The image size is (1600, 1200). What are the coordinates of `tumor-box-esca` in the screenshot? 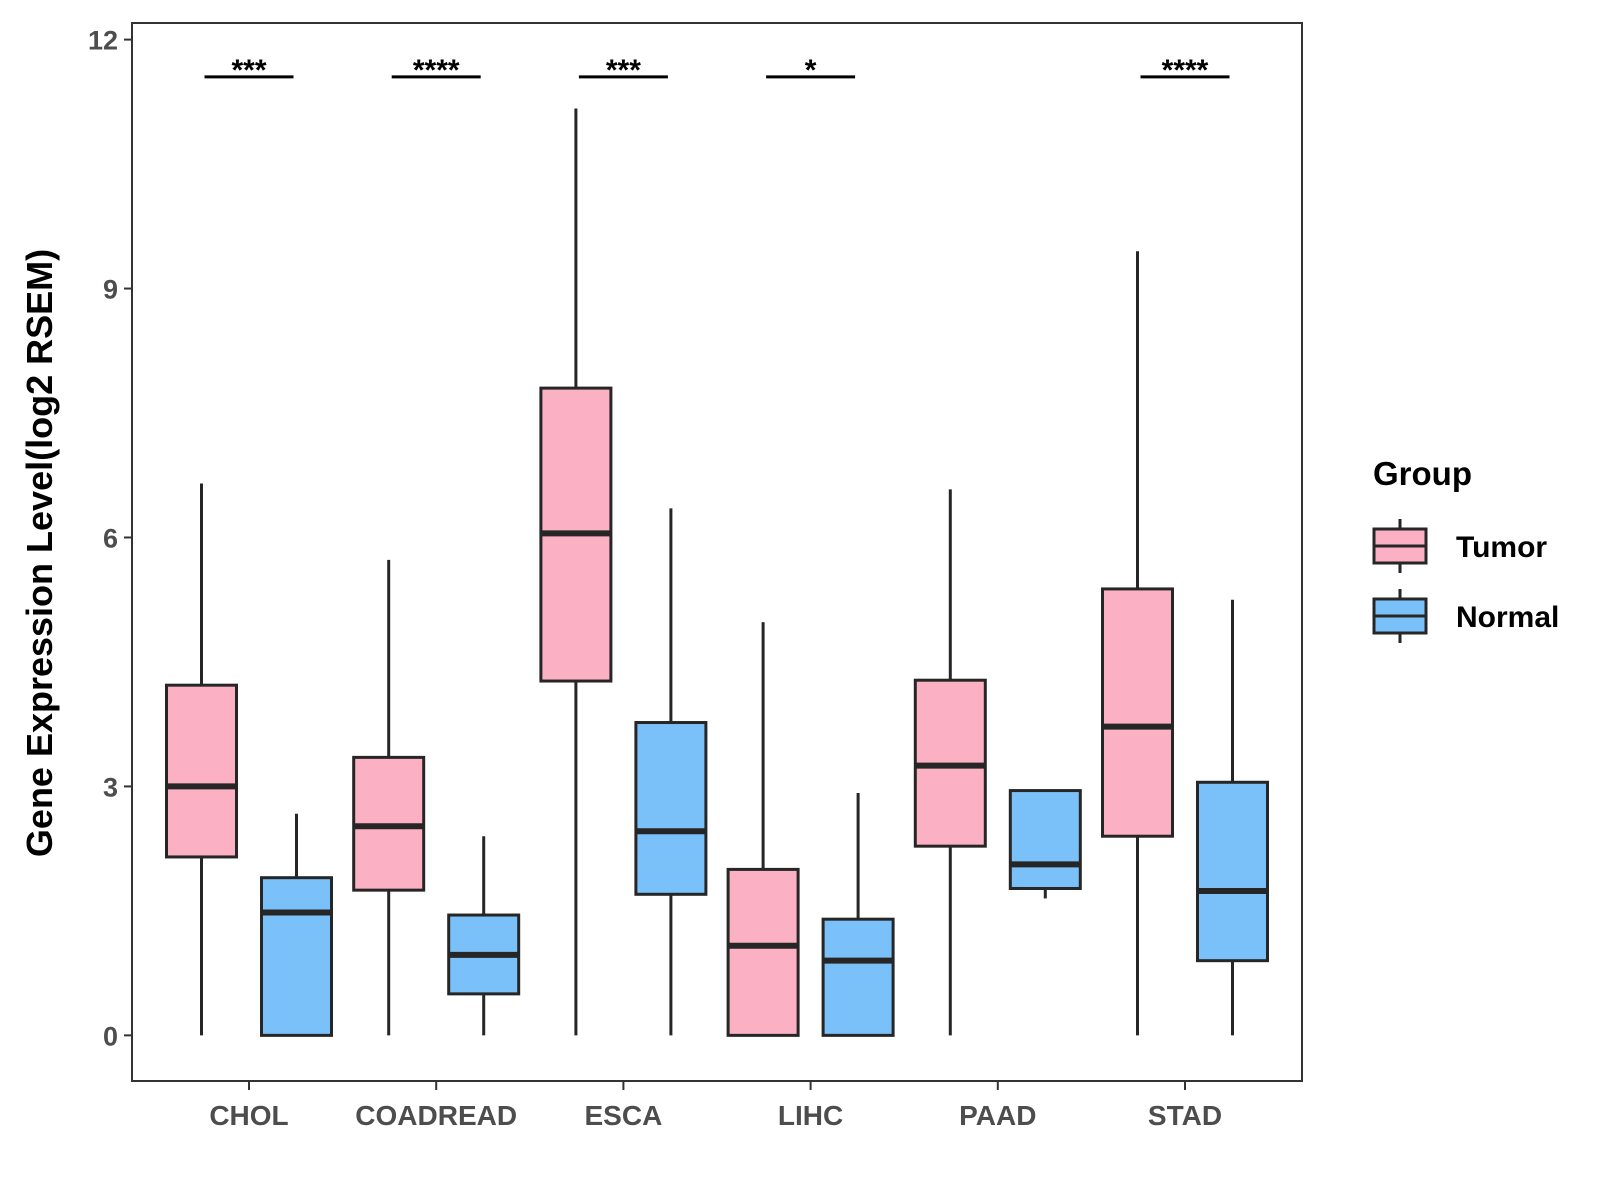 It's located at (576, 572).